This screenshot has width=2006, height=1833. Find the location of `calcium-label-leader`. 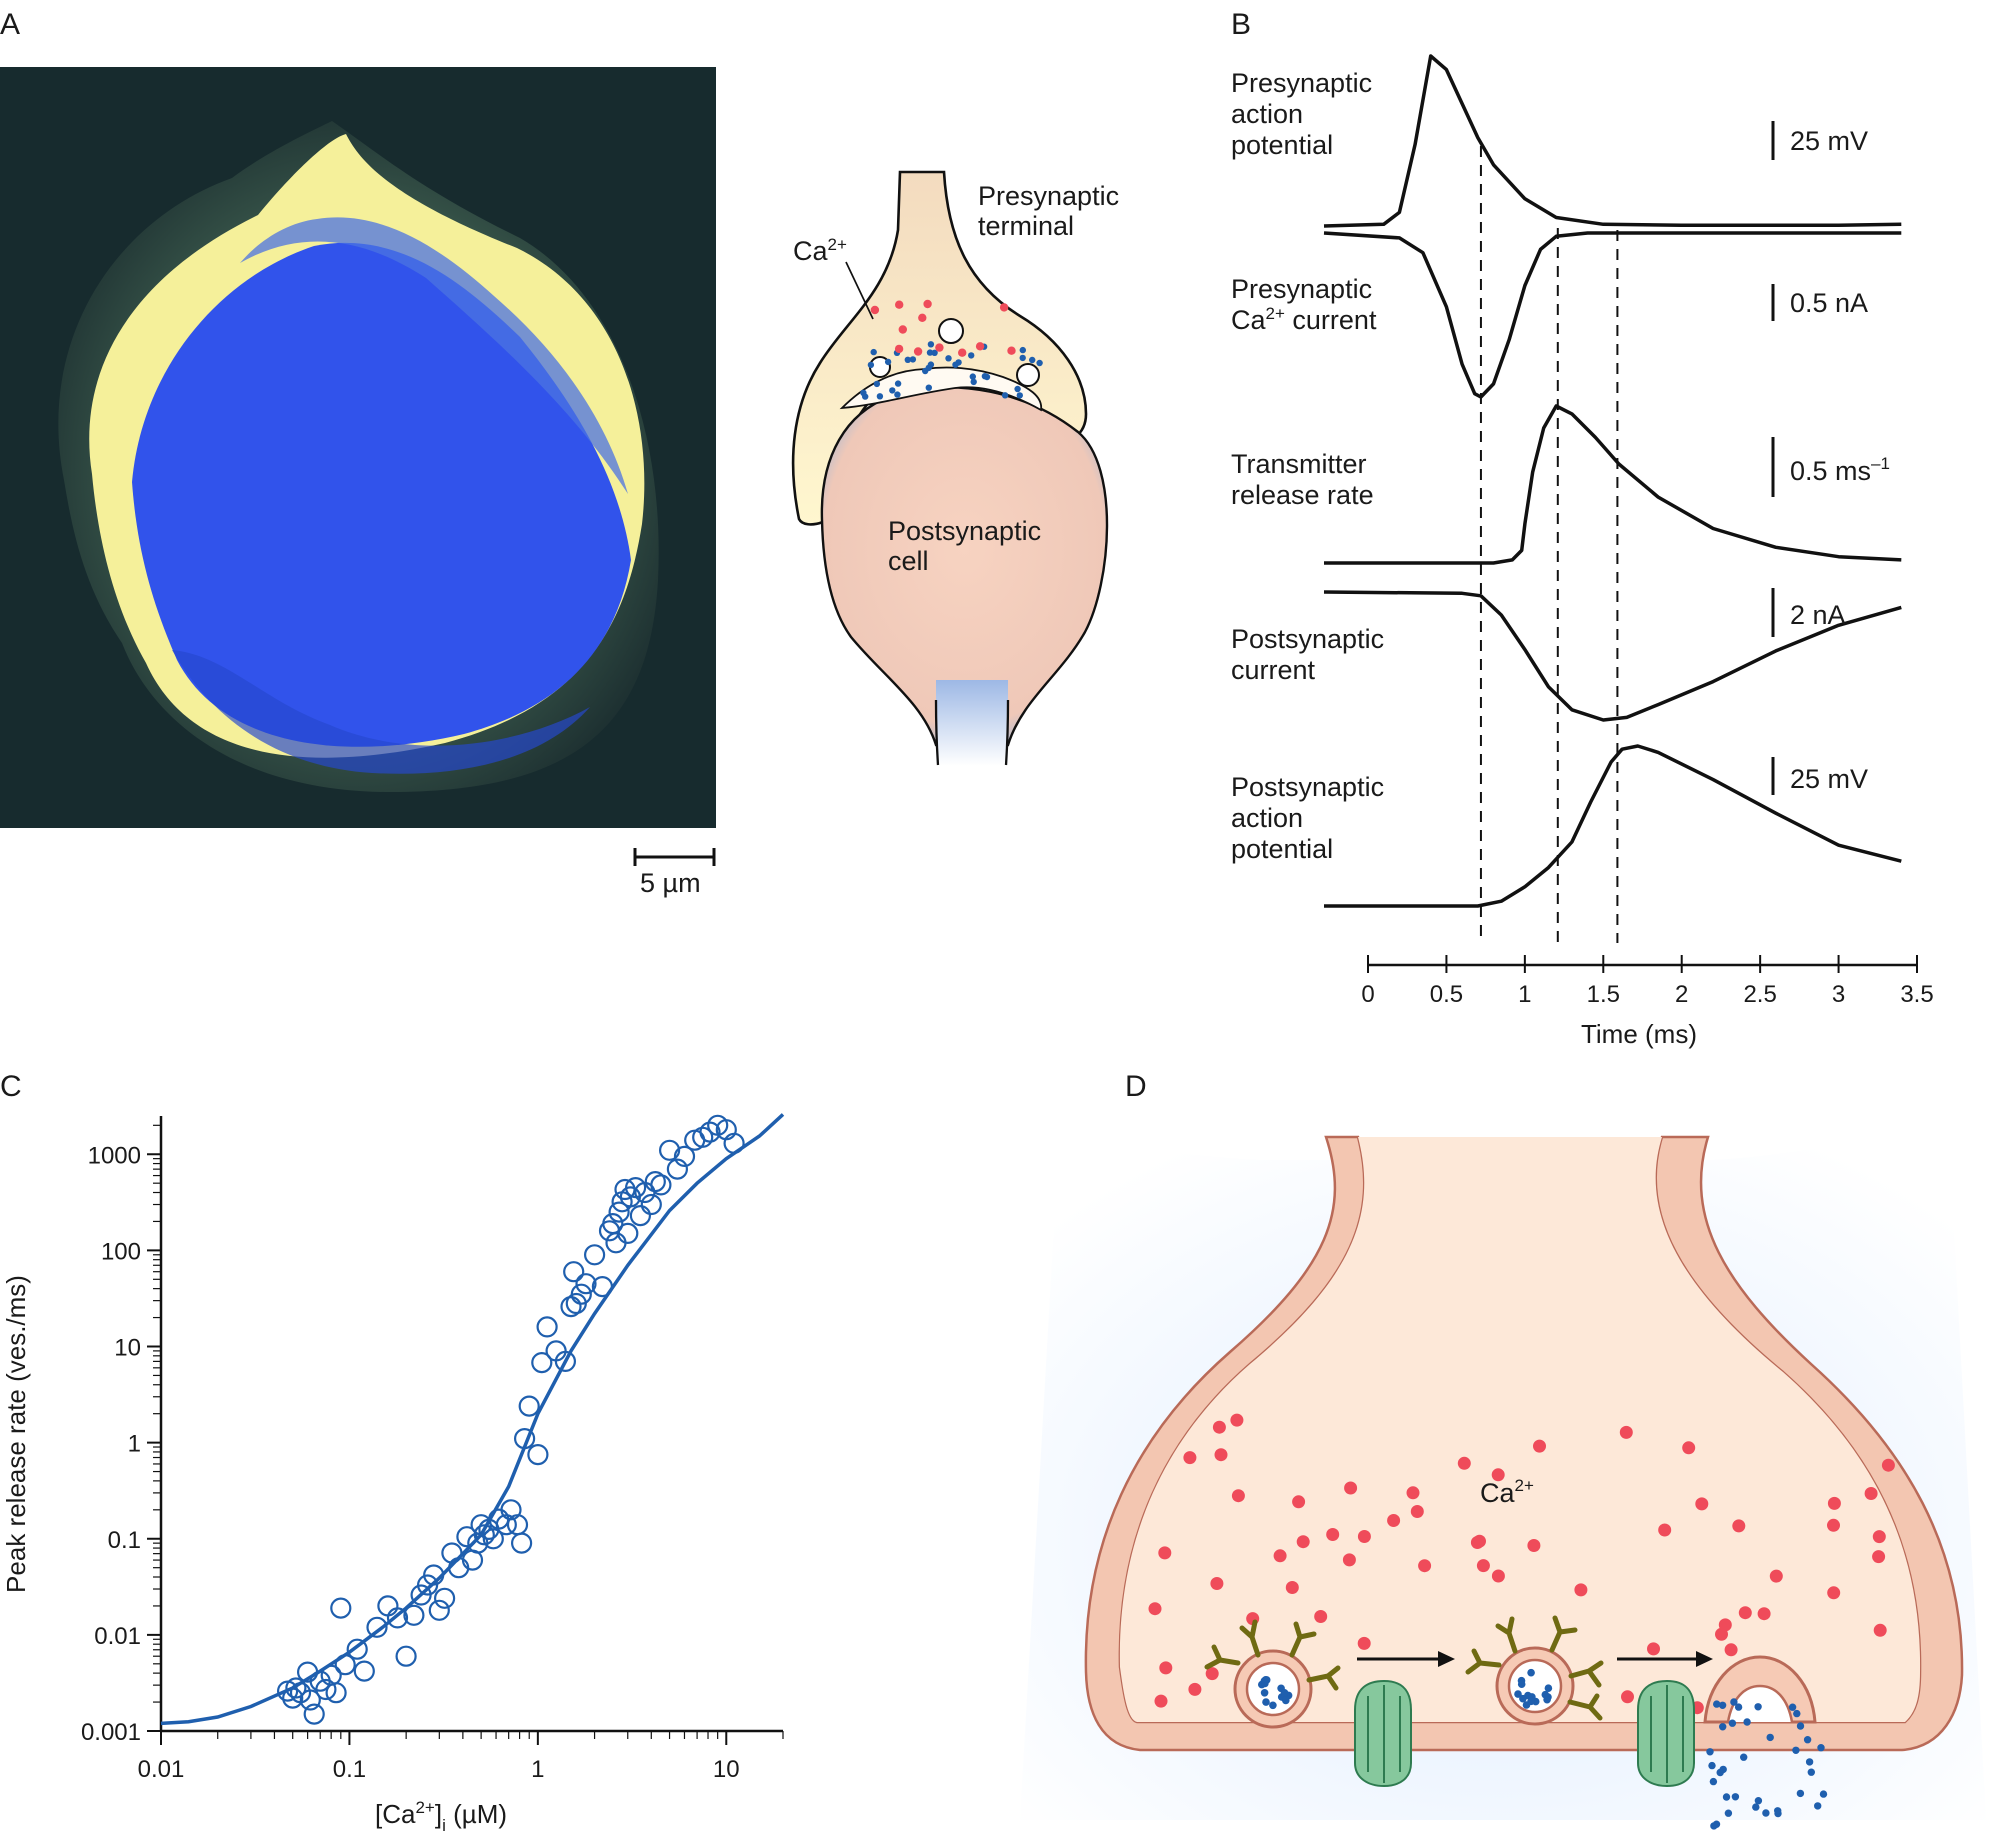

calcium-label-leader is located at coordinates (859, 290).